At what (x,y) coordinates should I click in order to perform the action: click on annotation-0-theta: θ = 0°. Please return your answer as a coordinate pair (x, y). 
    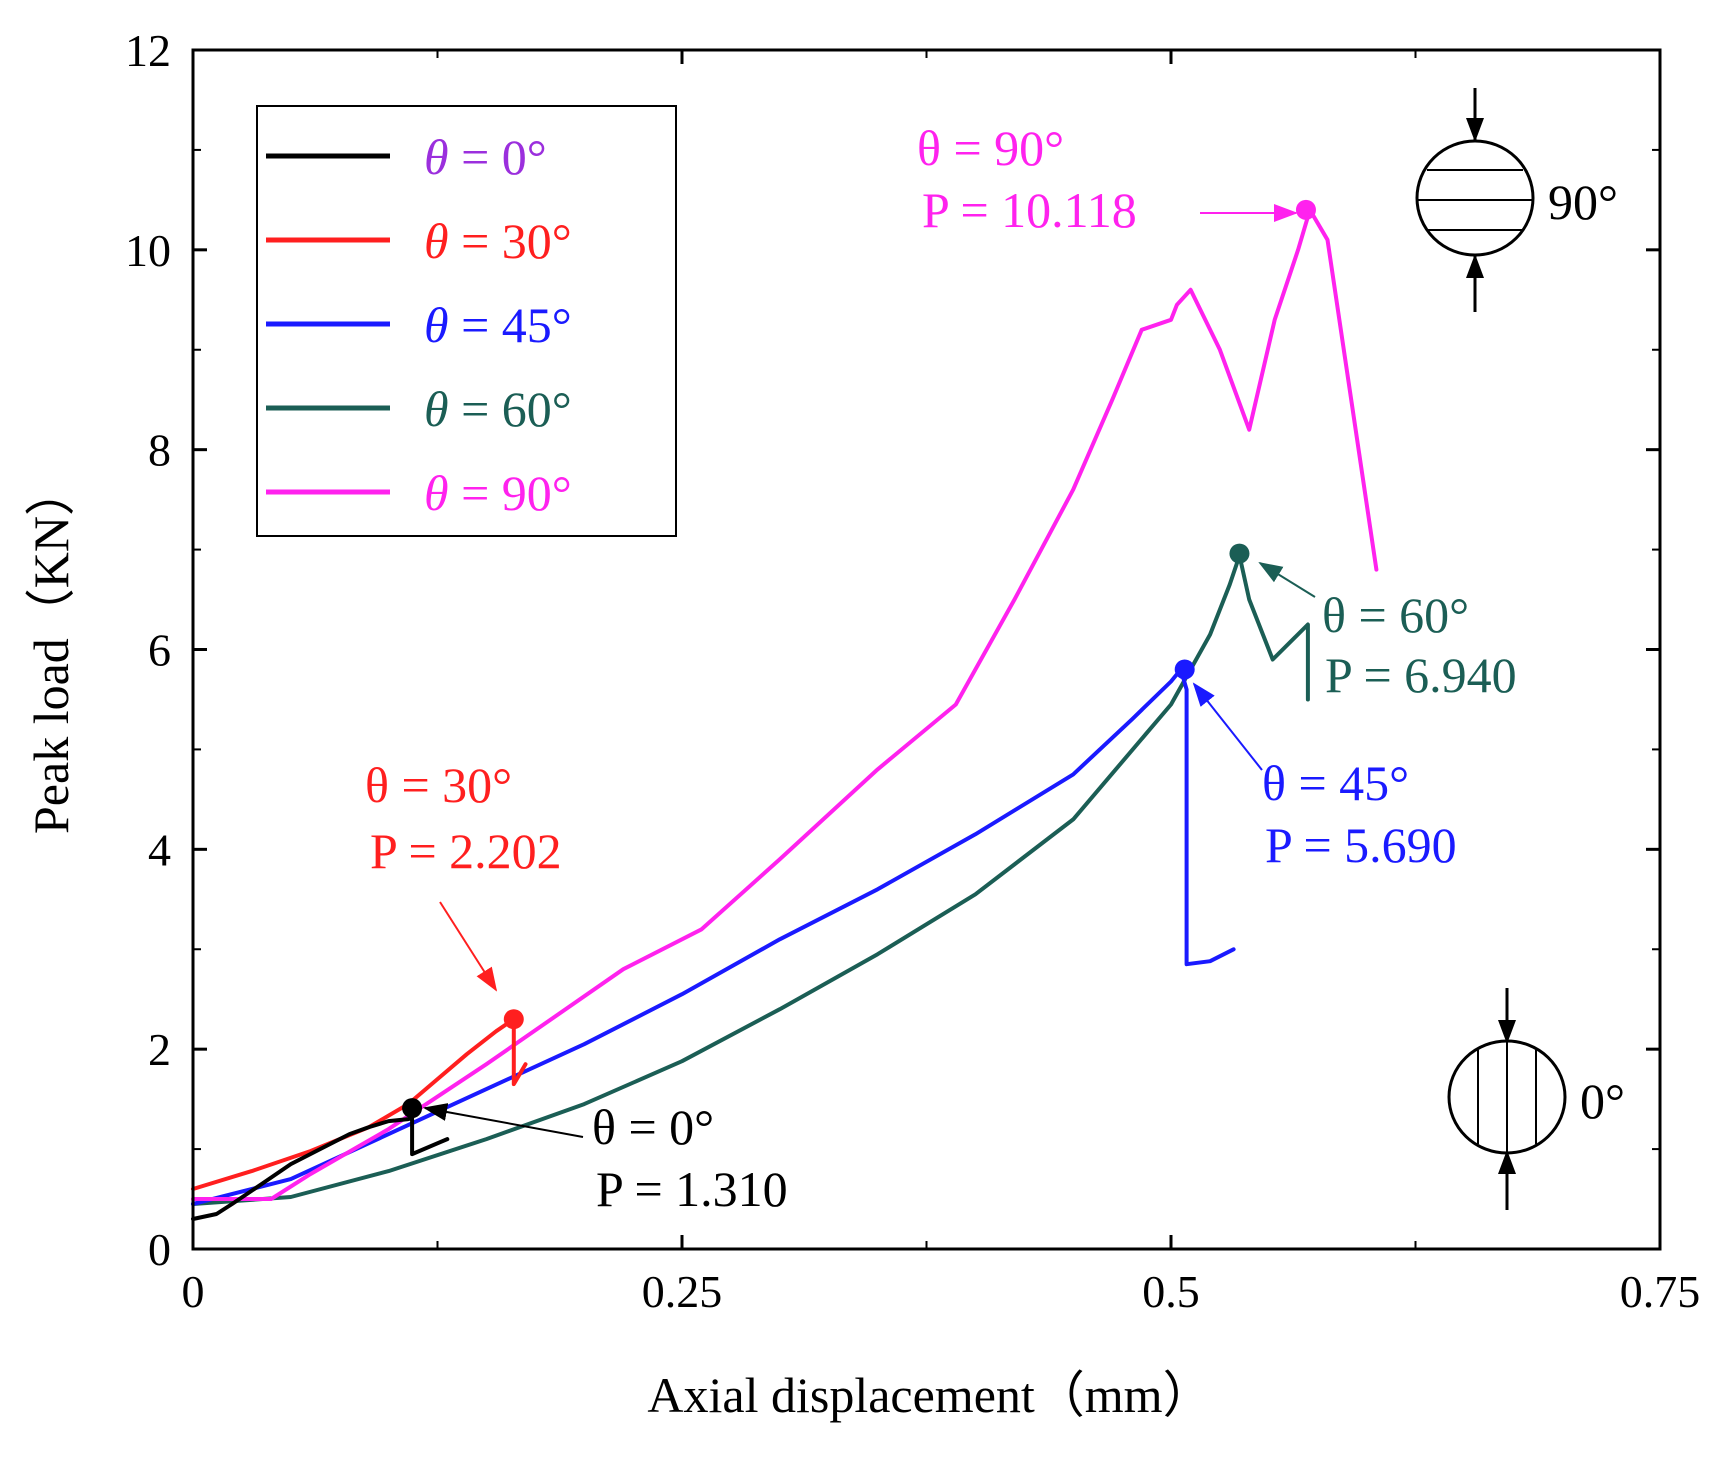
    Looking at the image, I should click on (653, 1127).